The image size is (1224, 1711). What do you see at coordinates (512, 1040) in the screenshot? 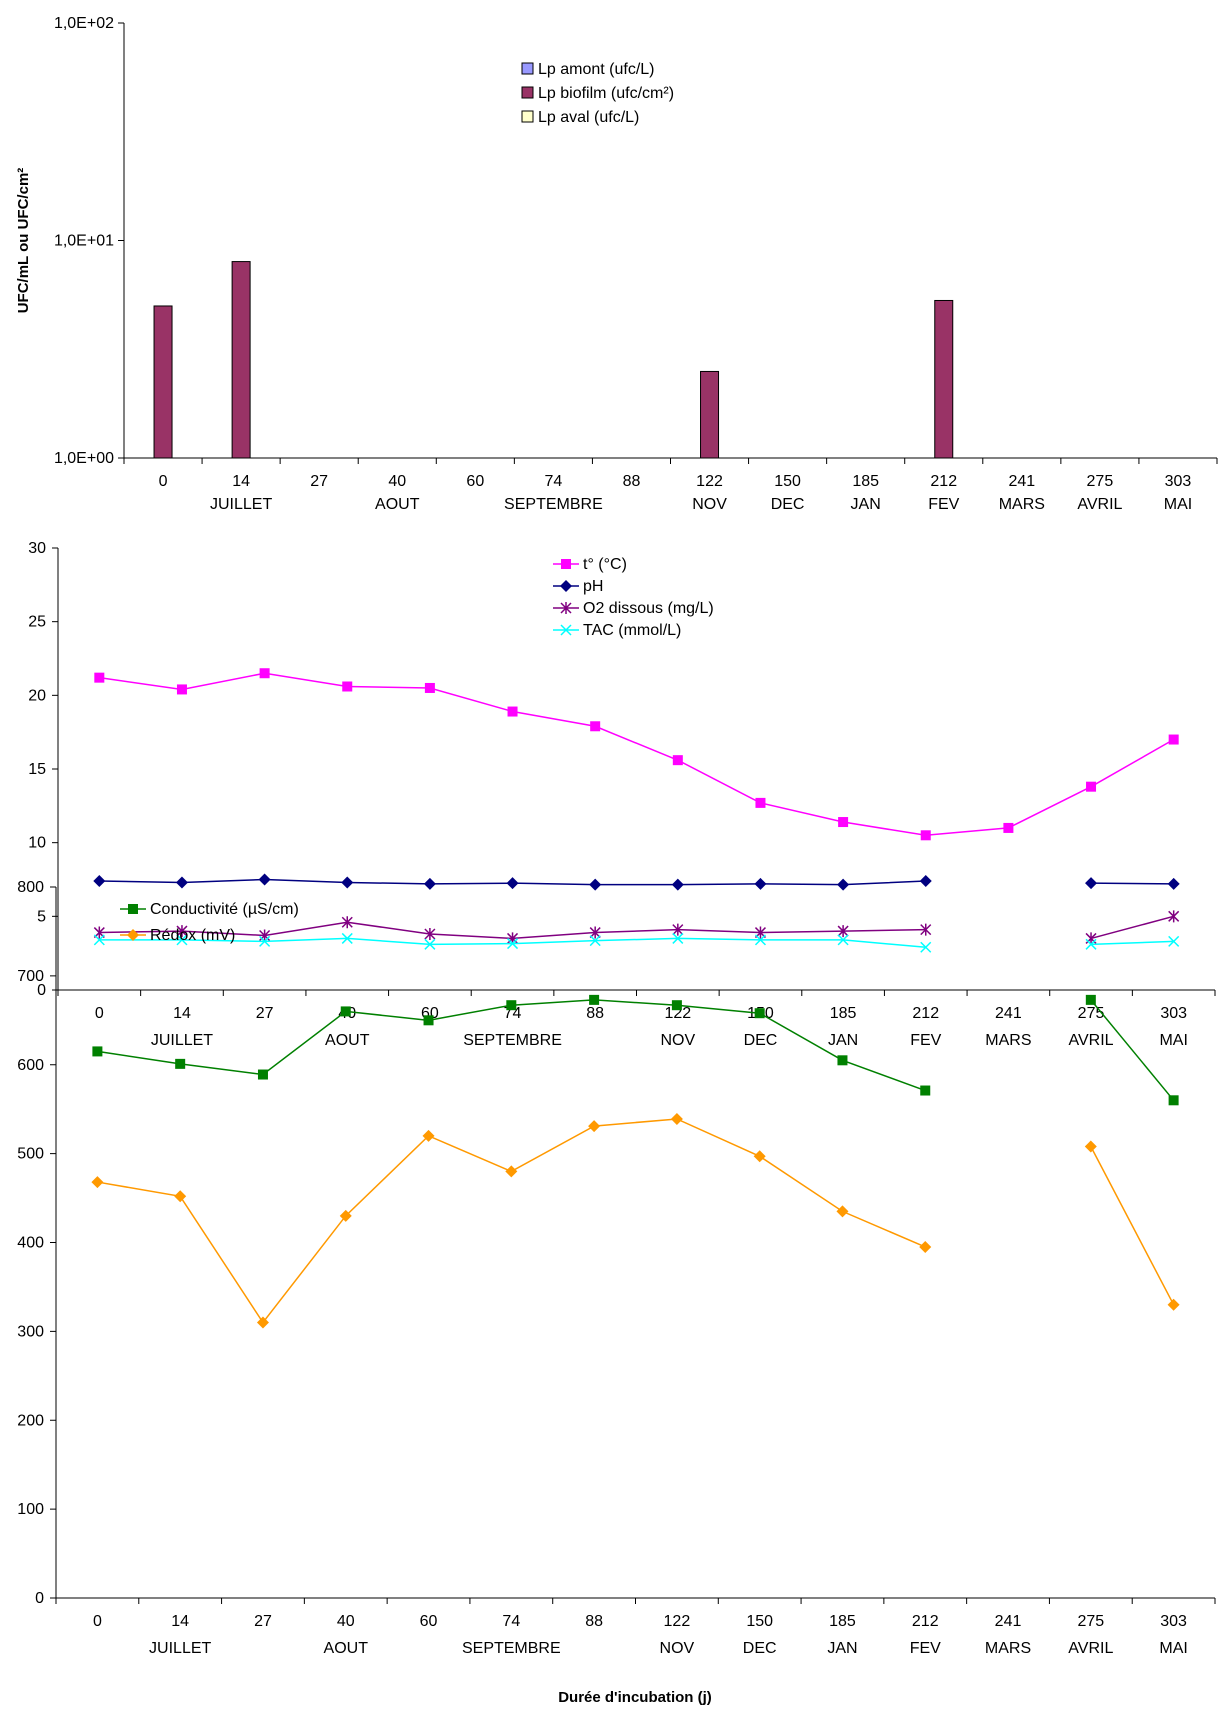
I see `x-month-label: SEPTEMBRE` at bounding box center [512, 1040].